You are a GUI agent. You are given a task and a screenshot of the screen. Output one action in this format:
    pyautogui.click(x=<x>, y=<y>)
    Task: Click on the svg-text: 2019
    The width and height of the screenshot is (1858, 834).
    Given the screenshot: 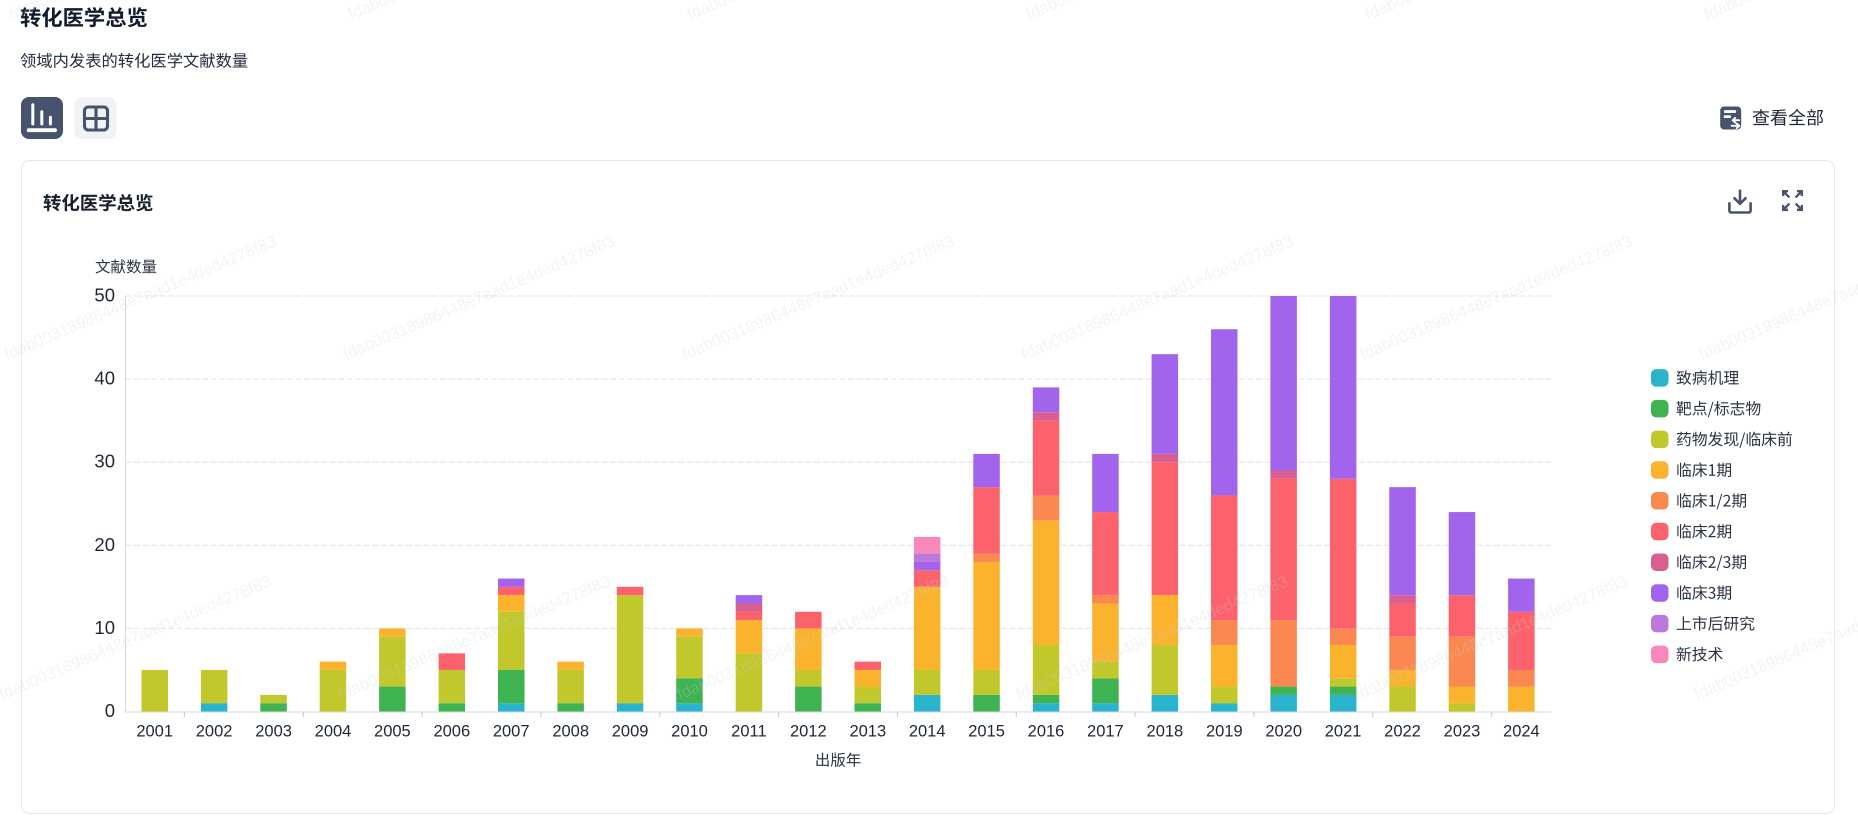 What is the action you would take?
    pyautogui.click(x=1224, y=732)
    